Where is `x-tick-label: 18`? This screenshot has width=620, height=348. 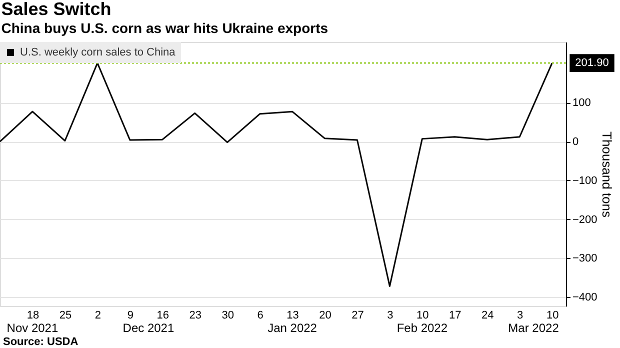
x-tick-label: 18 is located at coordinates (33, 316).